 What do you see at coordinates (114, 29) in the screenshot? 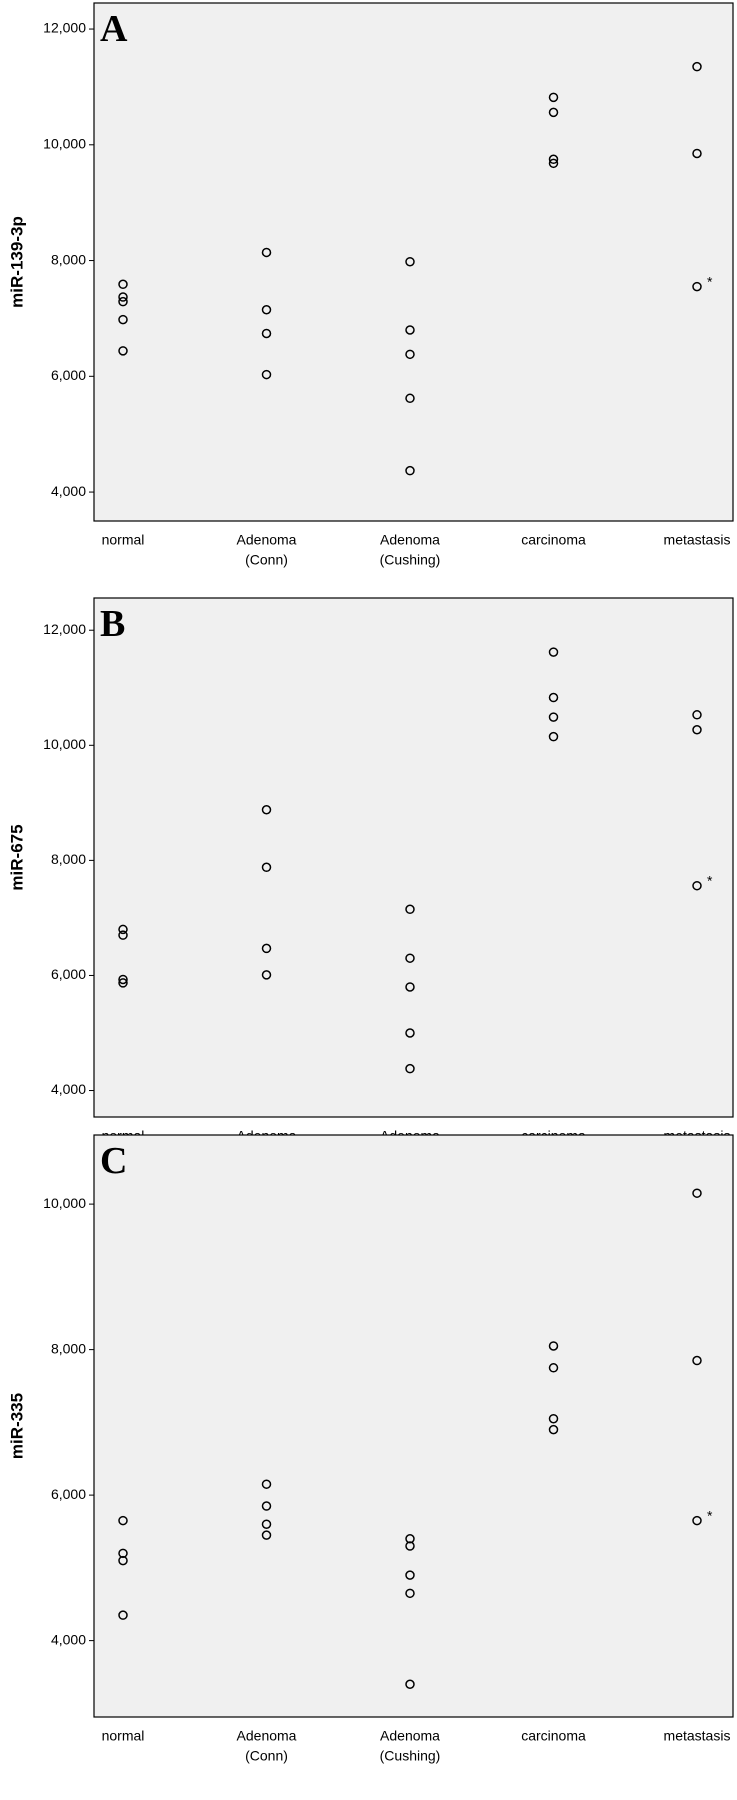
I see `panel-label: A` at bounding box center [114, 29].